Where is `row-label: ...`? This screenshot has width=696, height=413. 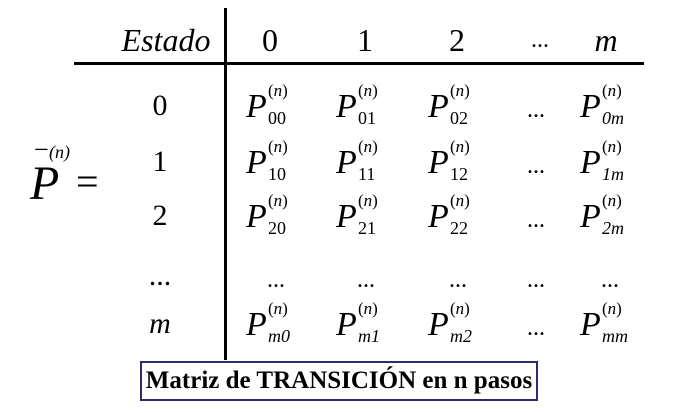
row-label: ... is located at coordinates (160, 275).